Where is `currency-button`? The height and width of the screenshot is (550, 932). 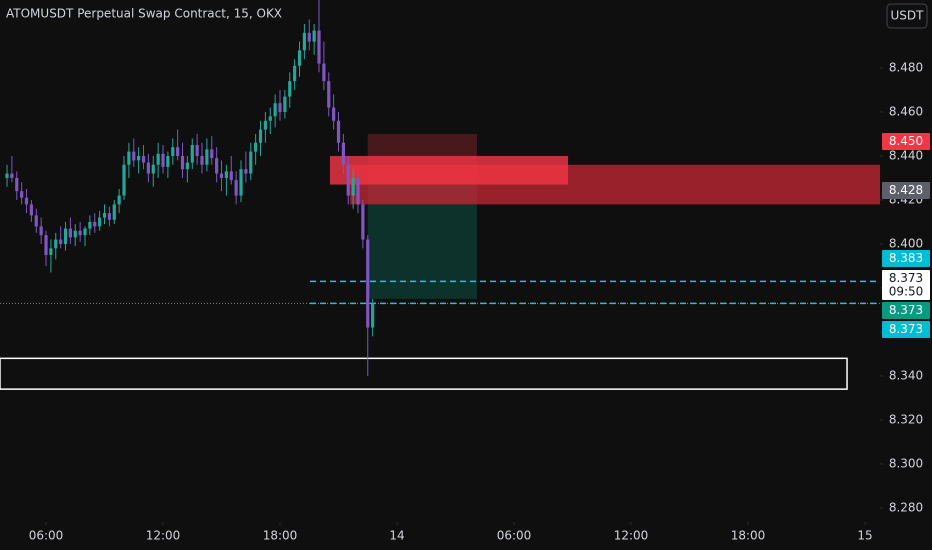
currency-button is located at coordinates (907, 16).